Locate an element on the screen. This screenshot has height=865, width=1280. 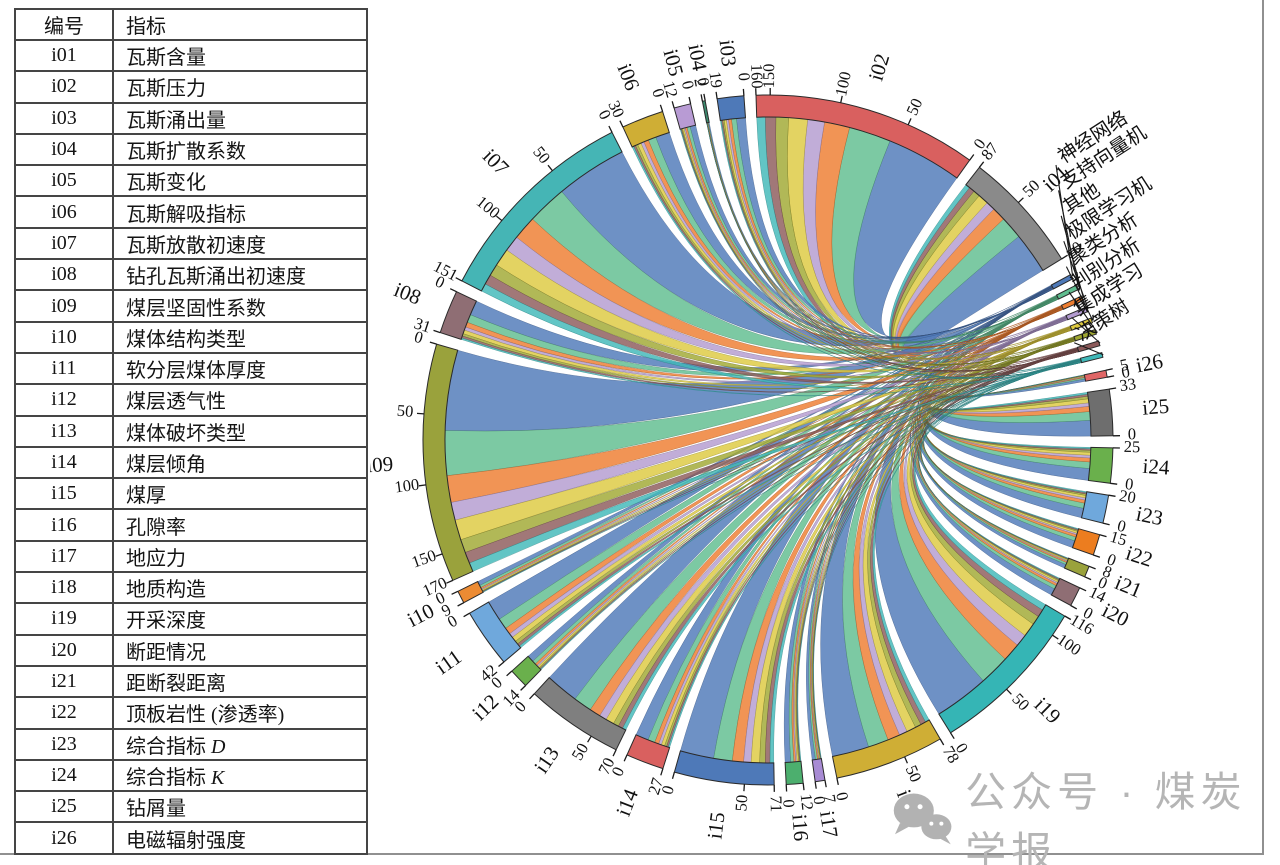
tick-label: 14 is located at coordinates (1097, 594).